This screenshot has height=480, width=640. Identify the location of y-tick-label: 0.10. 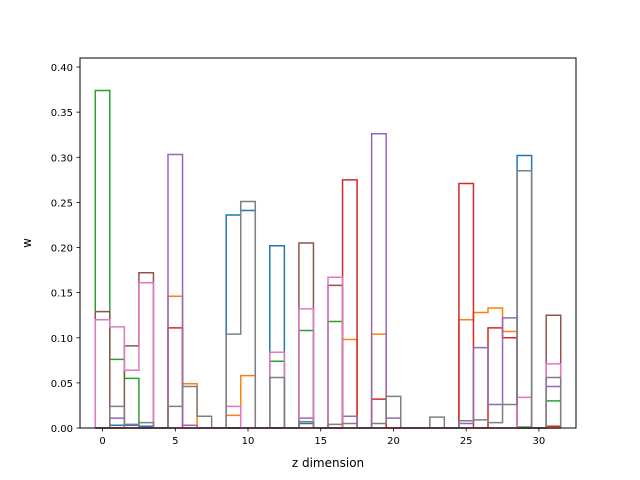
(62, 339).